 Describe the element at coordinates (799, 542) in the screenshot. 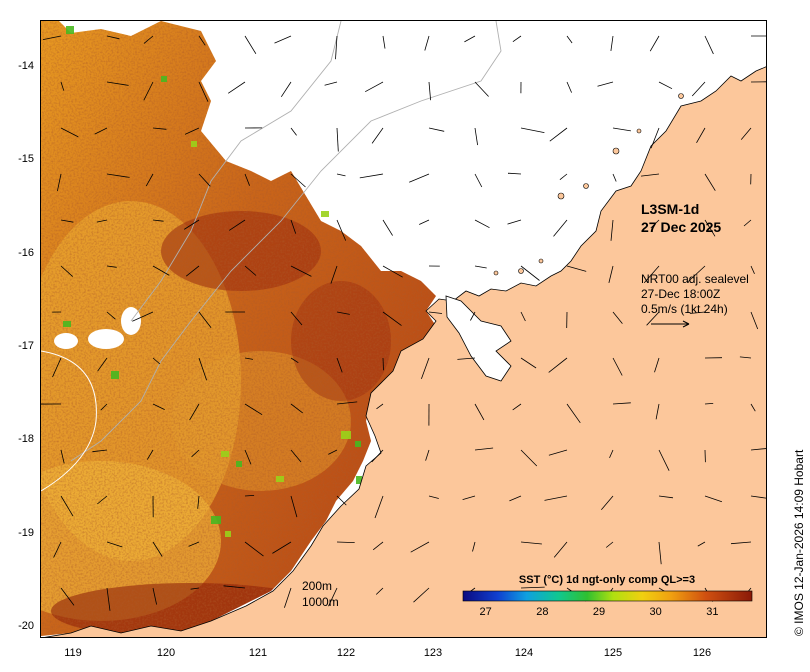

I see `credit-text: © IMOS 12-Jan-2026 14:09 Hobart` at that location.